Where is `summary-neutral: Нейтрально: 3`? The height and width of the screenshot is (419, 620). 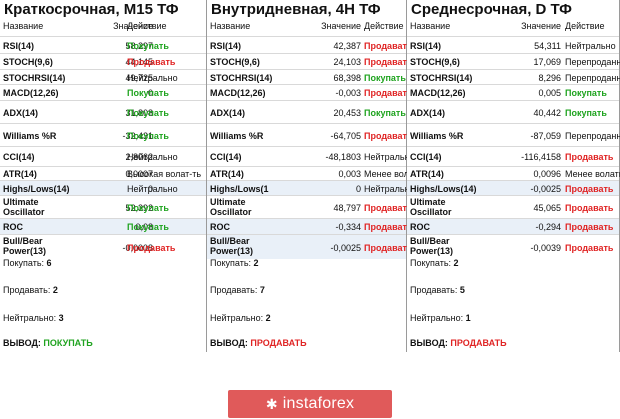 summary-neutral: Нейтрально: 3 is located at coordinates (33, 318).